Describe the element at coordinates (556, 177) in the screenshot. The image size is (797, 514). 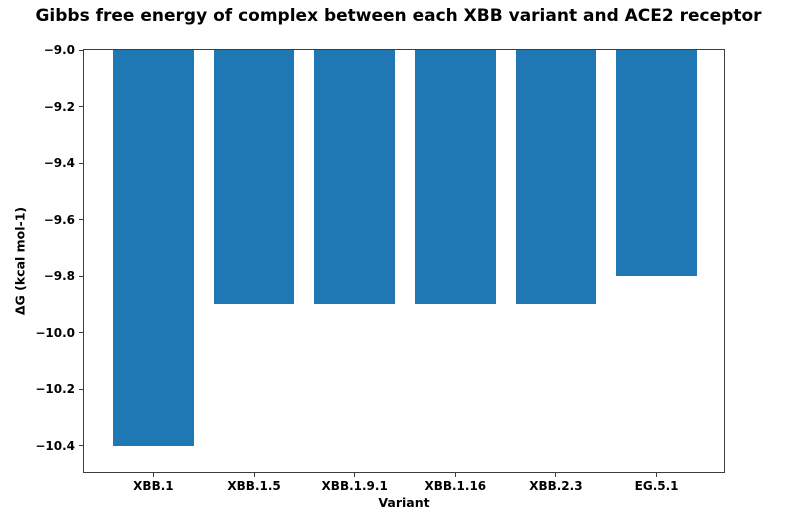
I see `bar-XBB.2.3` at that location.